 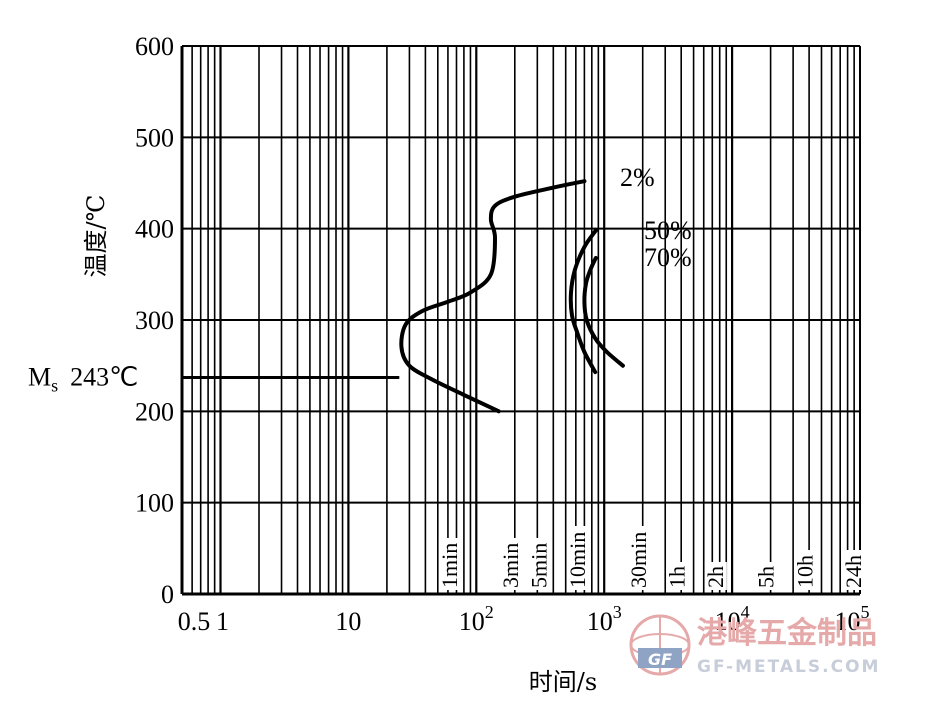 I want to click on y-tick-labels: 0 100 200 300 400 500 600, so click(x=154, y=320).